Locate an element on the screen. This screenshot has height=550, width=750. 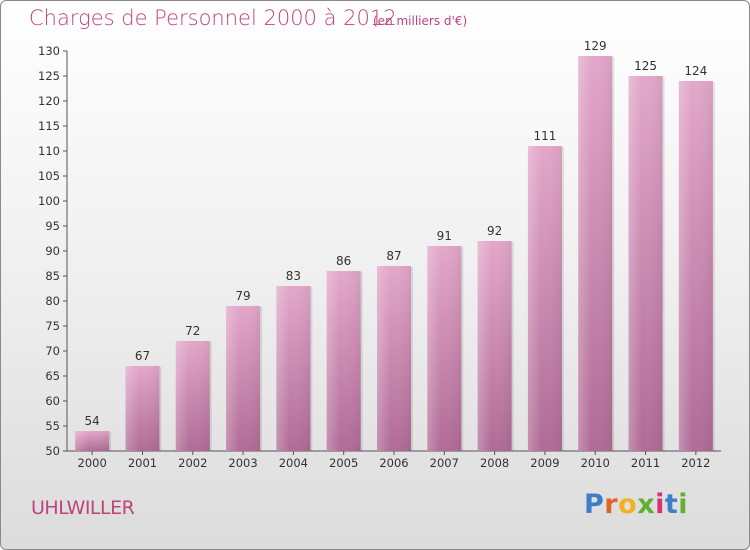
y-tick-label: 60 is located at coordinates (52, 401).